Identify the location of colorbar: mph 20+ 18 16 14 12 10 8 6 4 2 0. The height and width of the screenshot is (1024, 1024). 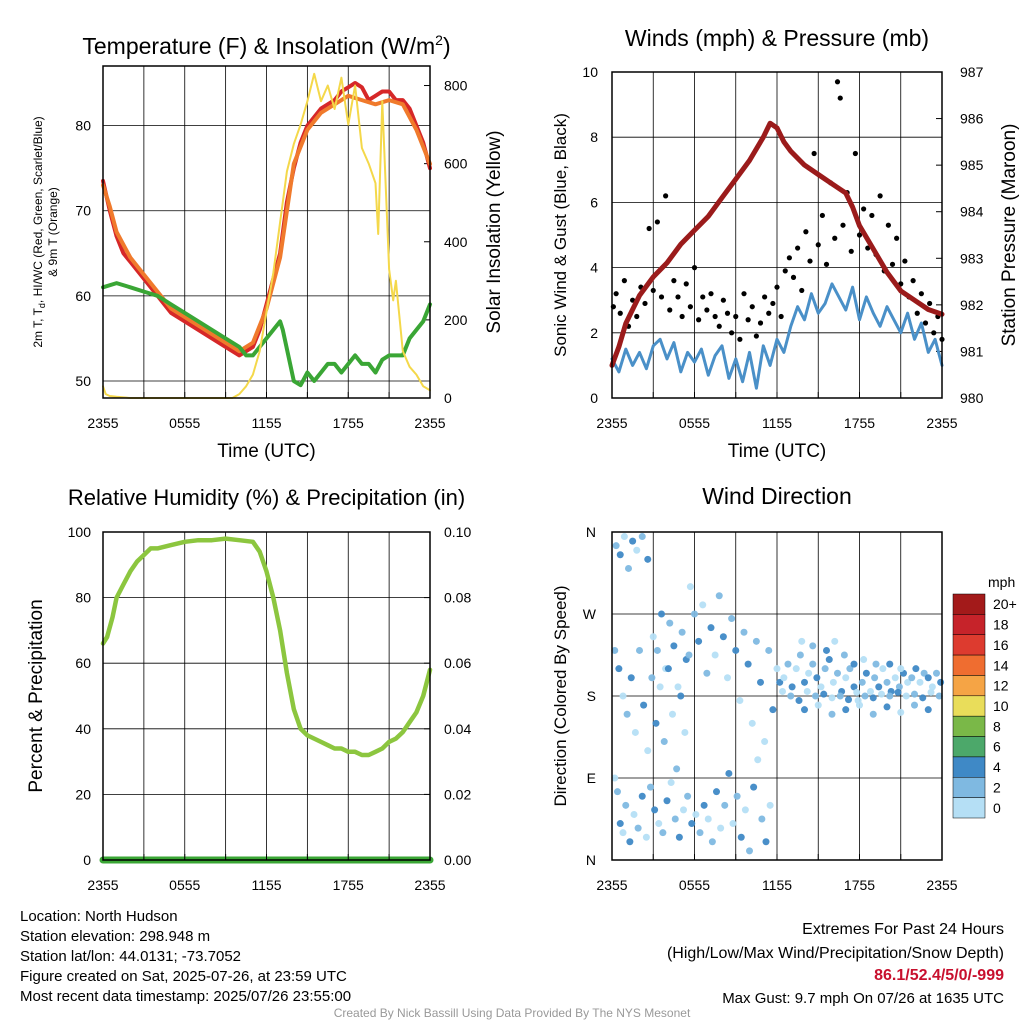
(984, 696).